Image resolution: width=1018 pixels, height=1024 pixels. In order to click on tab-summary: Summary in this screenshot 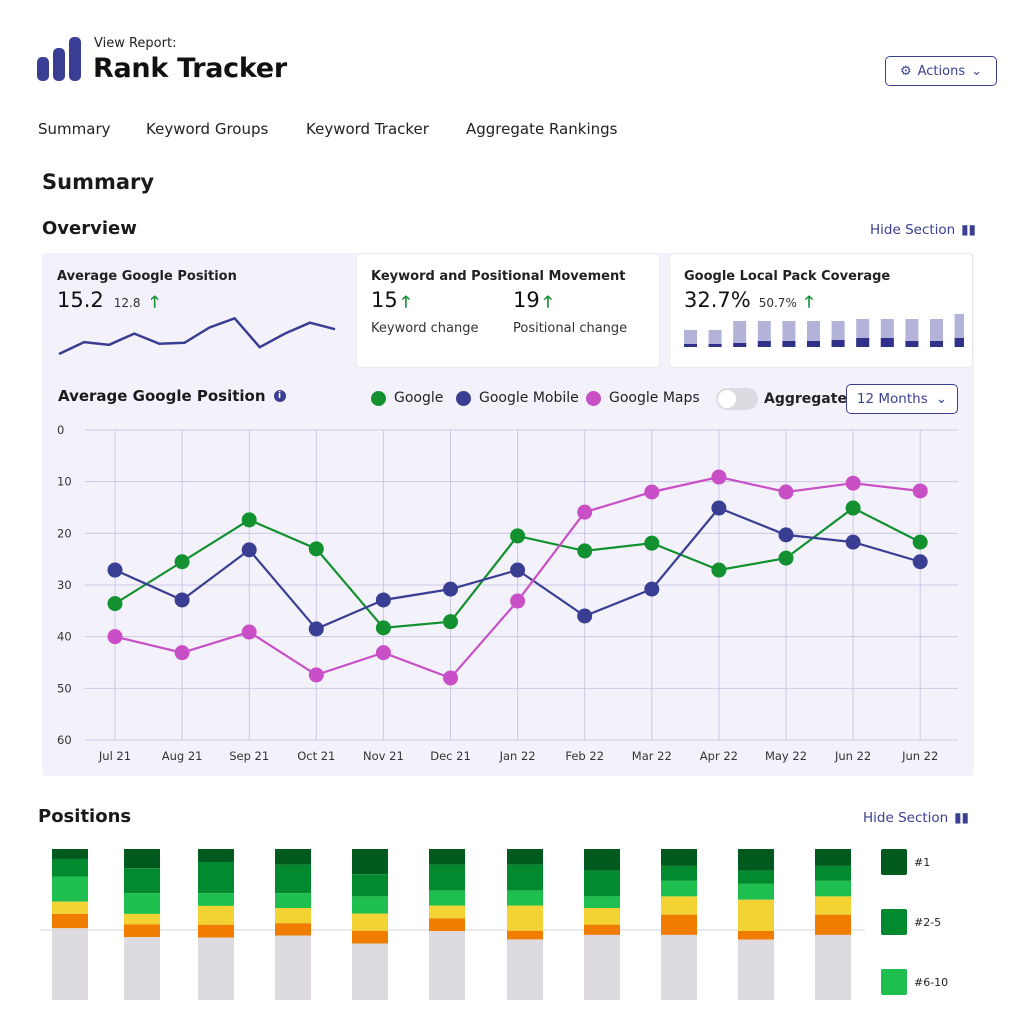, I will do `click(74, 129)`.